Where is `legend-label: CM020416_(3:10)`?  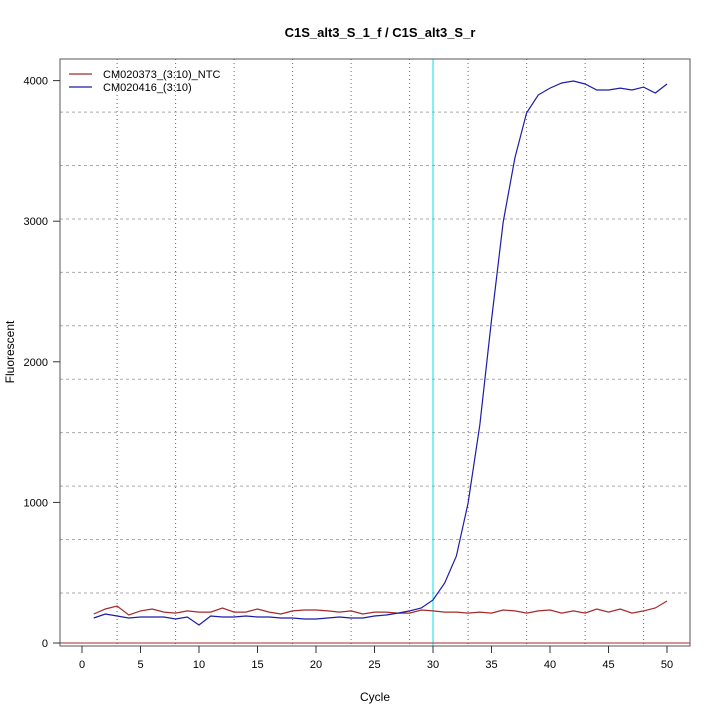 legend-label: CM020416_(3:10) is located at coordinates (147, 88).